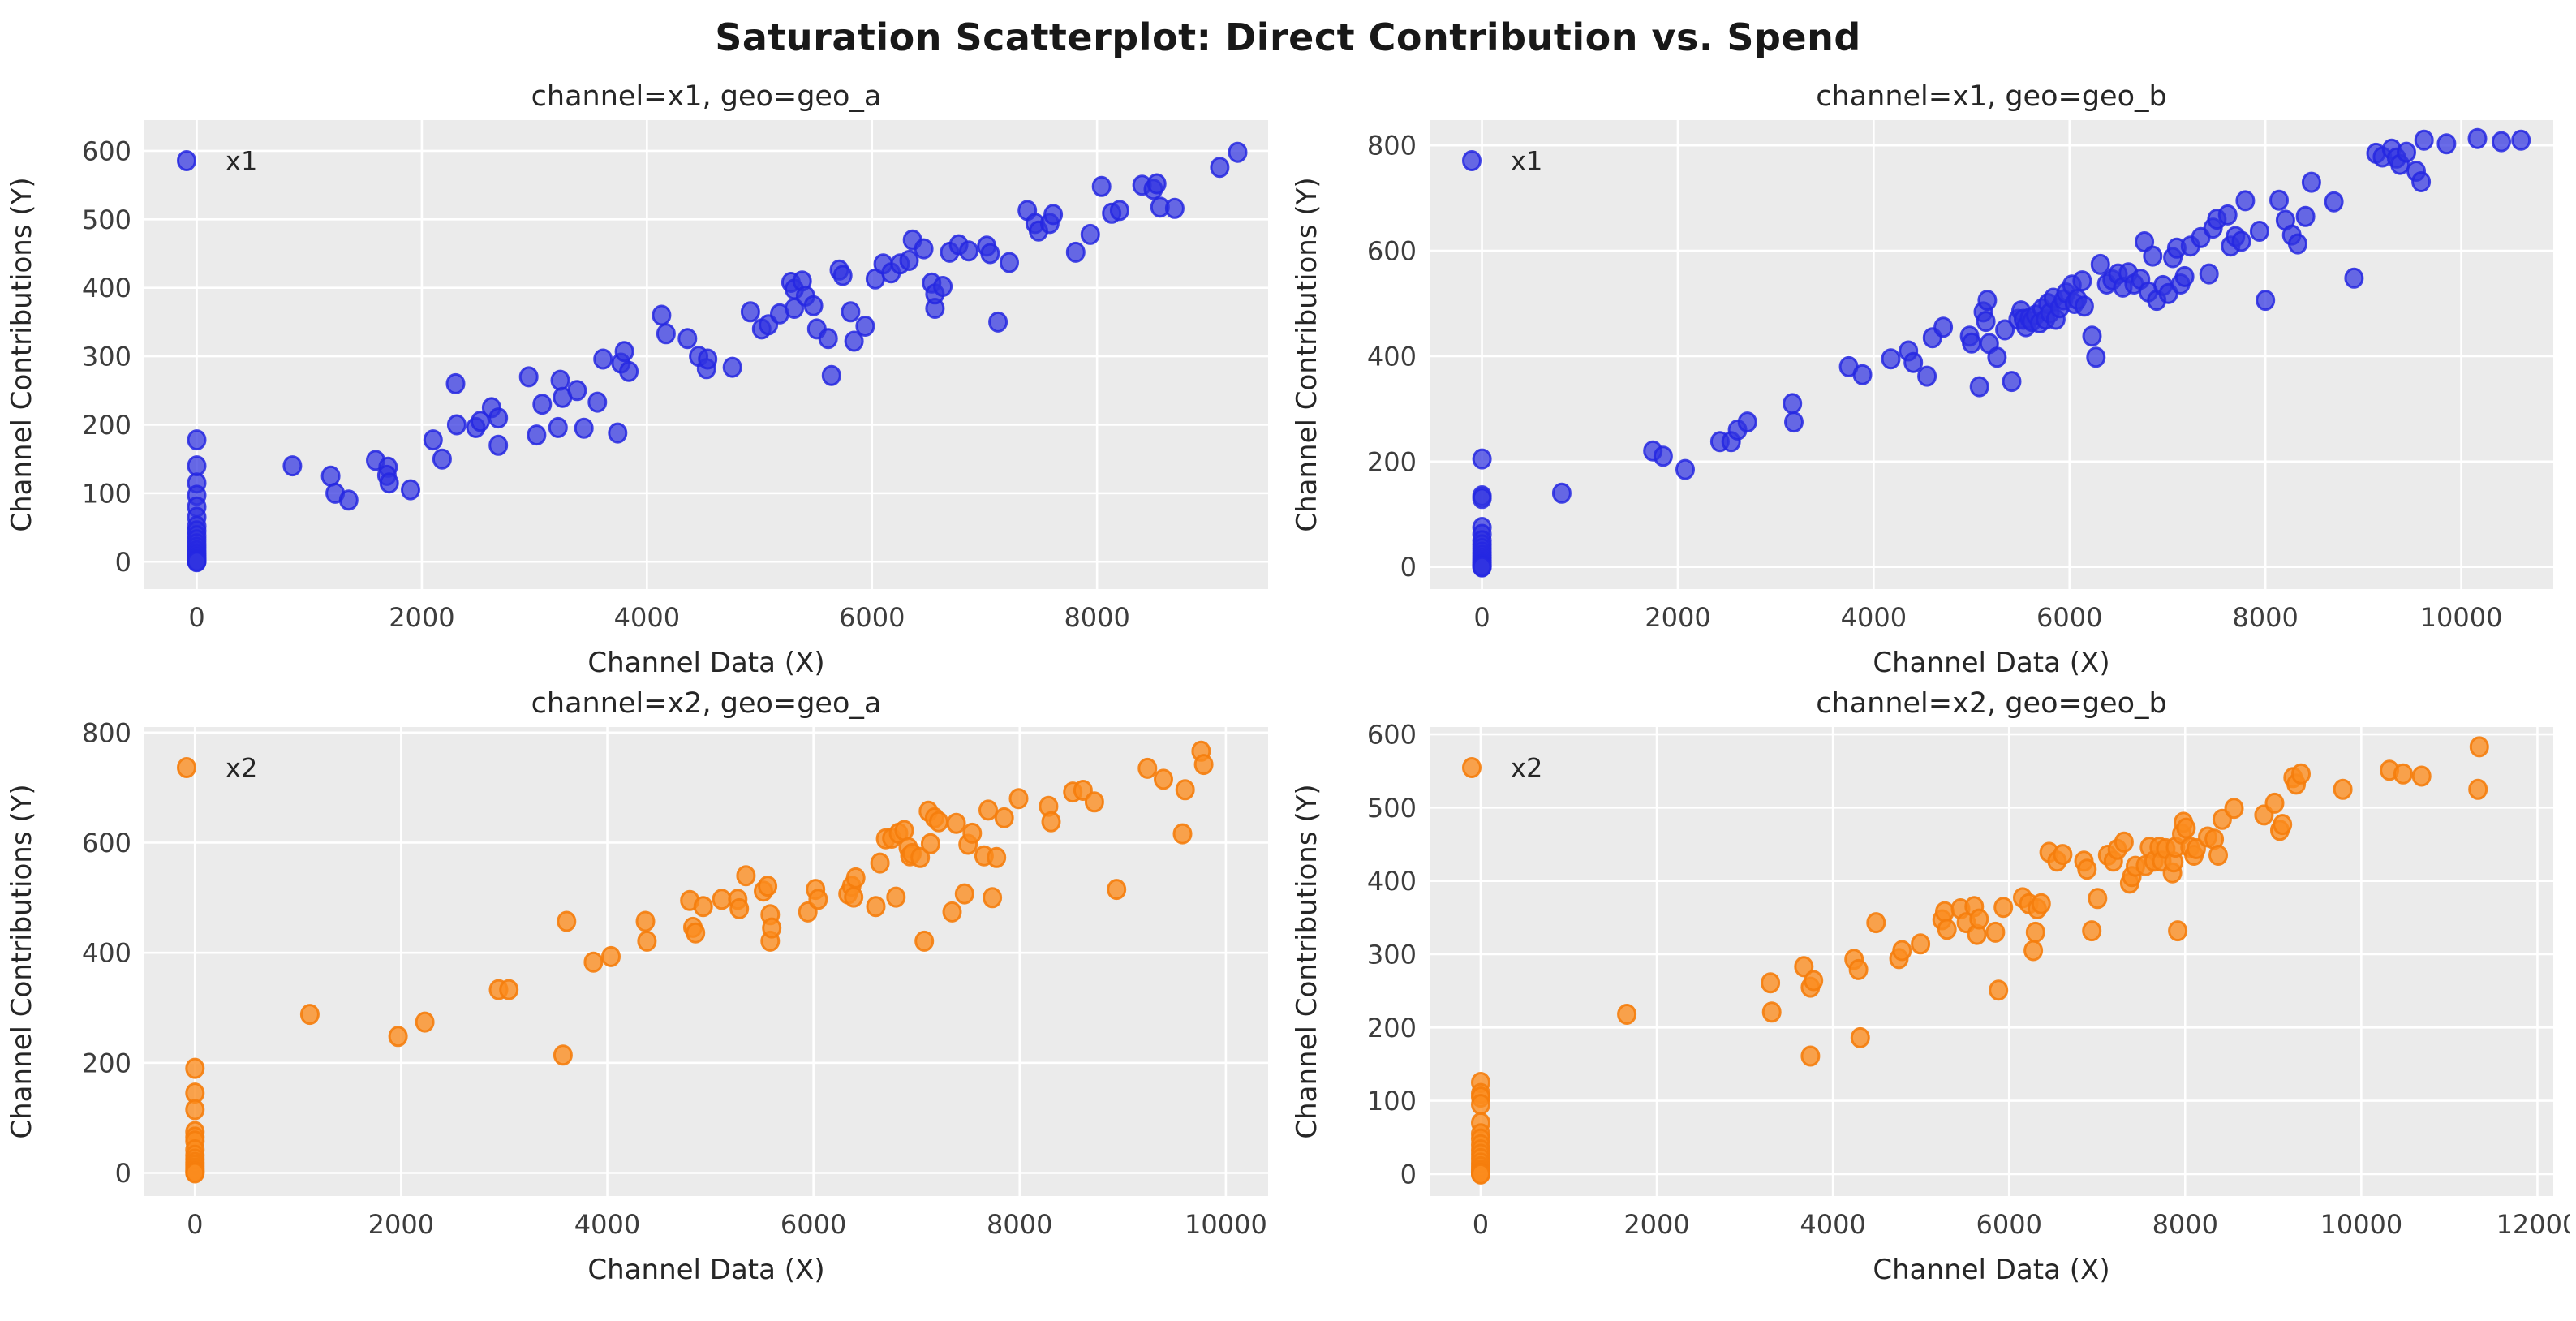 This screenshot has height=1321, width=2576. I want to click on x-axis-label: Channel Data (X), so click(1991, 663).